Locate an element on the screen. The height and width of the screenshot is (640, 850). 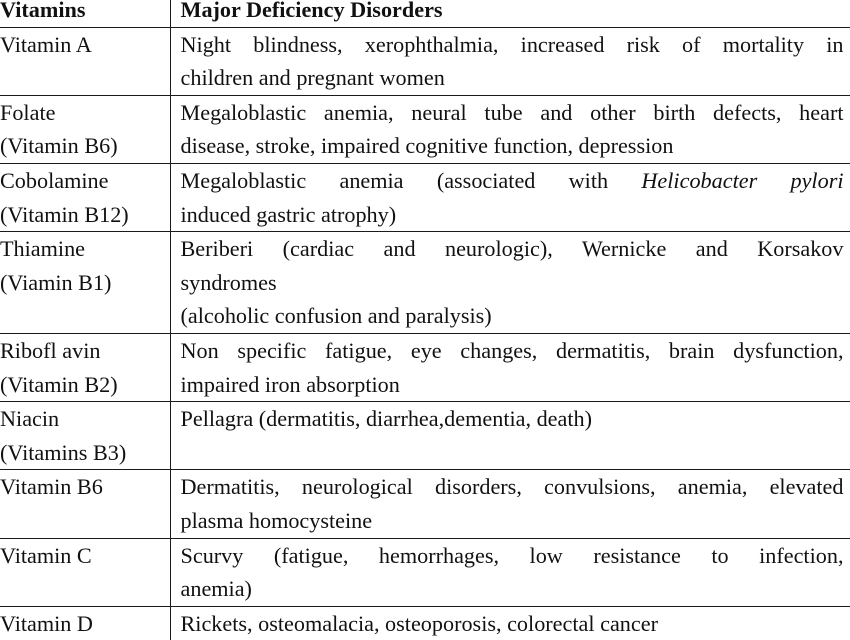
vitamin-cell: Thiamine (Viamin B1) is located at coordinates (85, 282).